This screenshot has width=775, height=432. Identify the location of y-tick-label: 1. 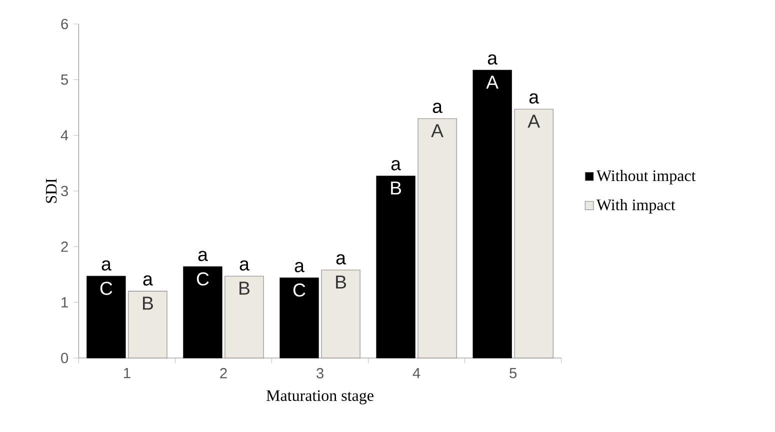
(65, 302).